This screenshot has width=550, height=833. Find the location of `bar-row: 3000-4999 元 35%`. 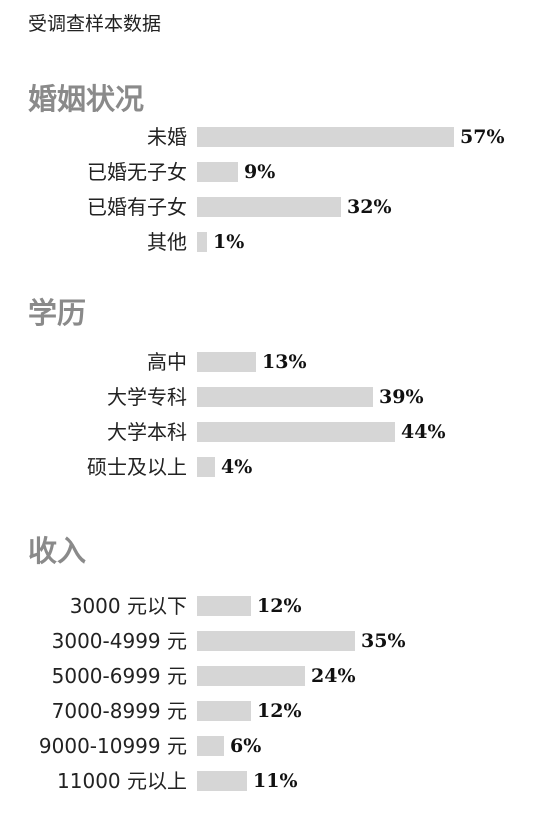

bar-row: 3000-4999 元 35% is located at coordinates (275, 641).